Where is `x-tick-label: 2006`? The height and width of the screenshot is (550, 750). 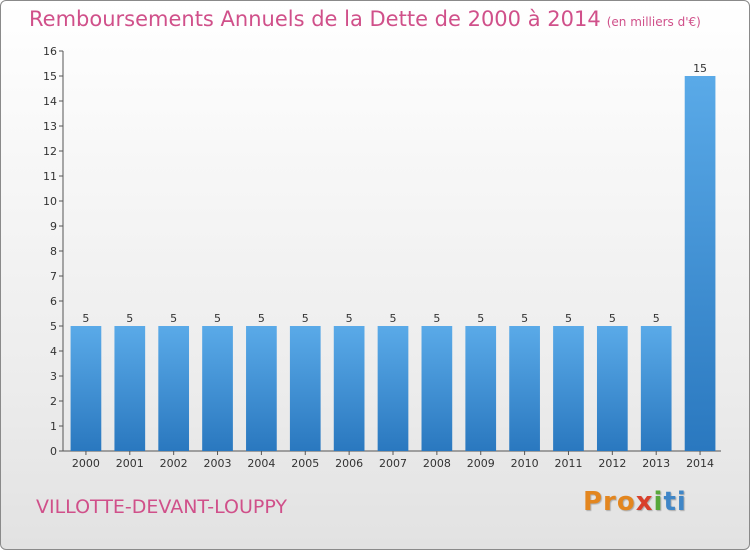 x-tick-label: 2006 is located at coordinates (349, 463).